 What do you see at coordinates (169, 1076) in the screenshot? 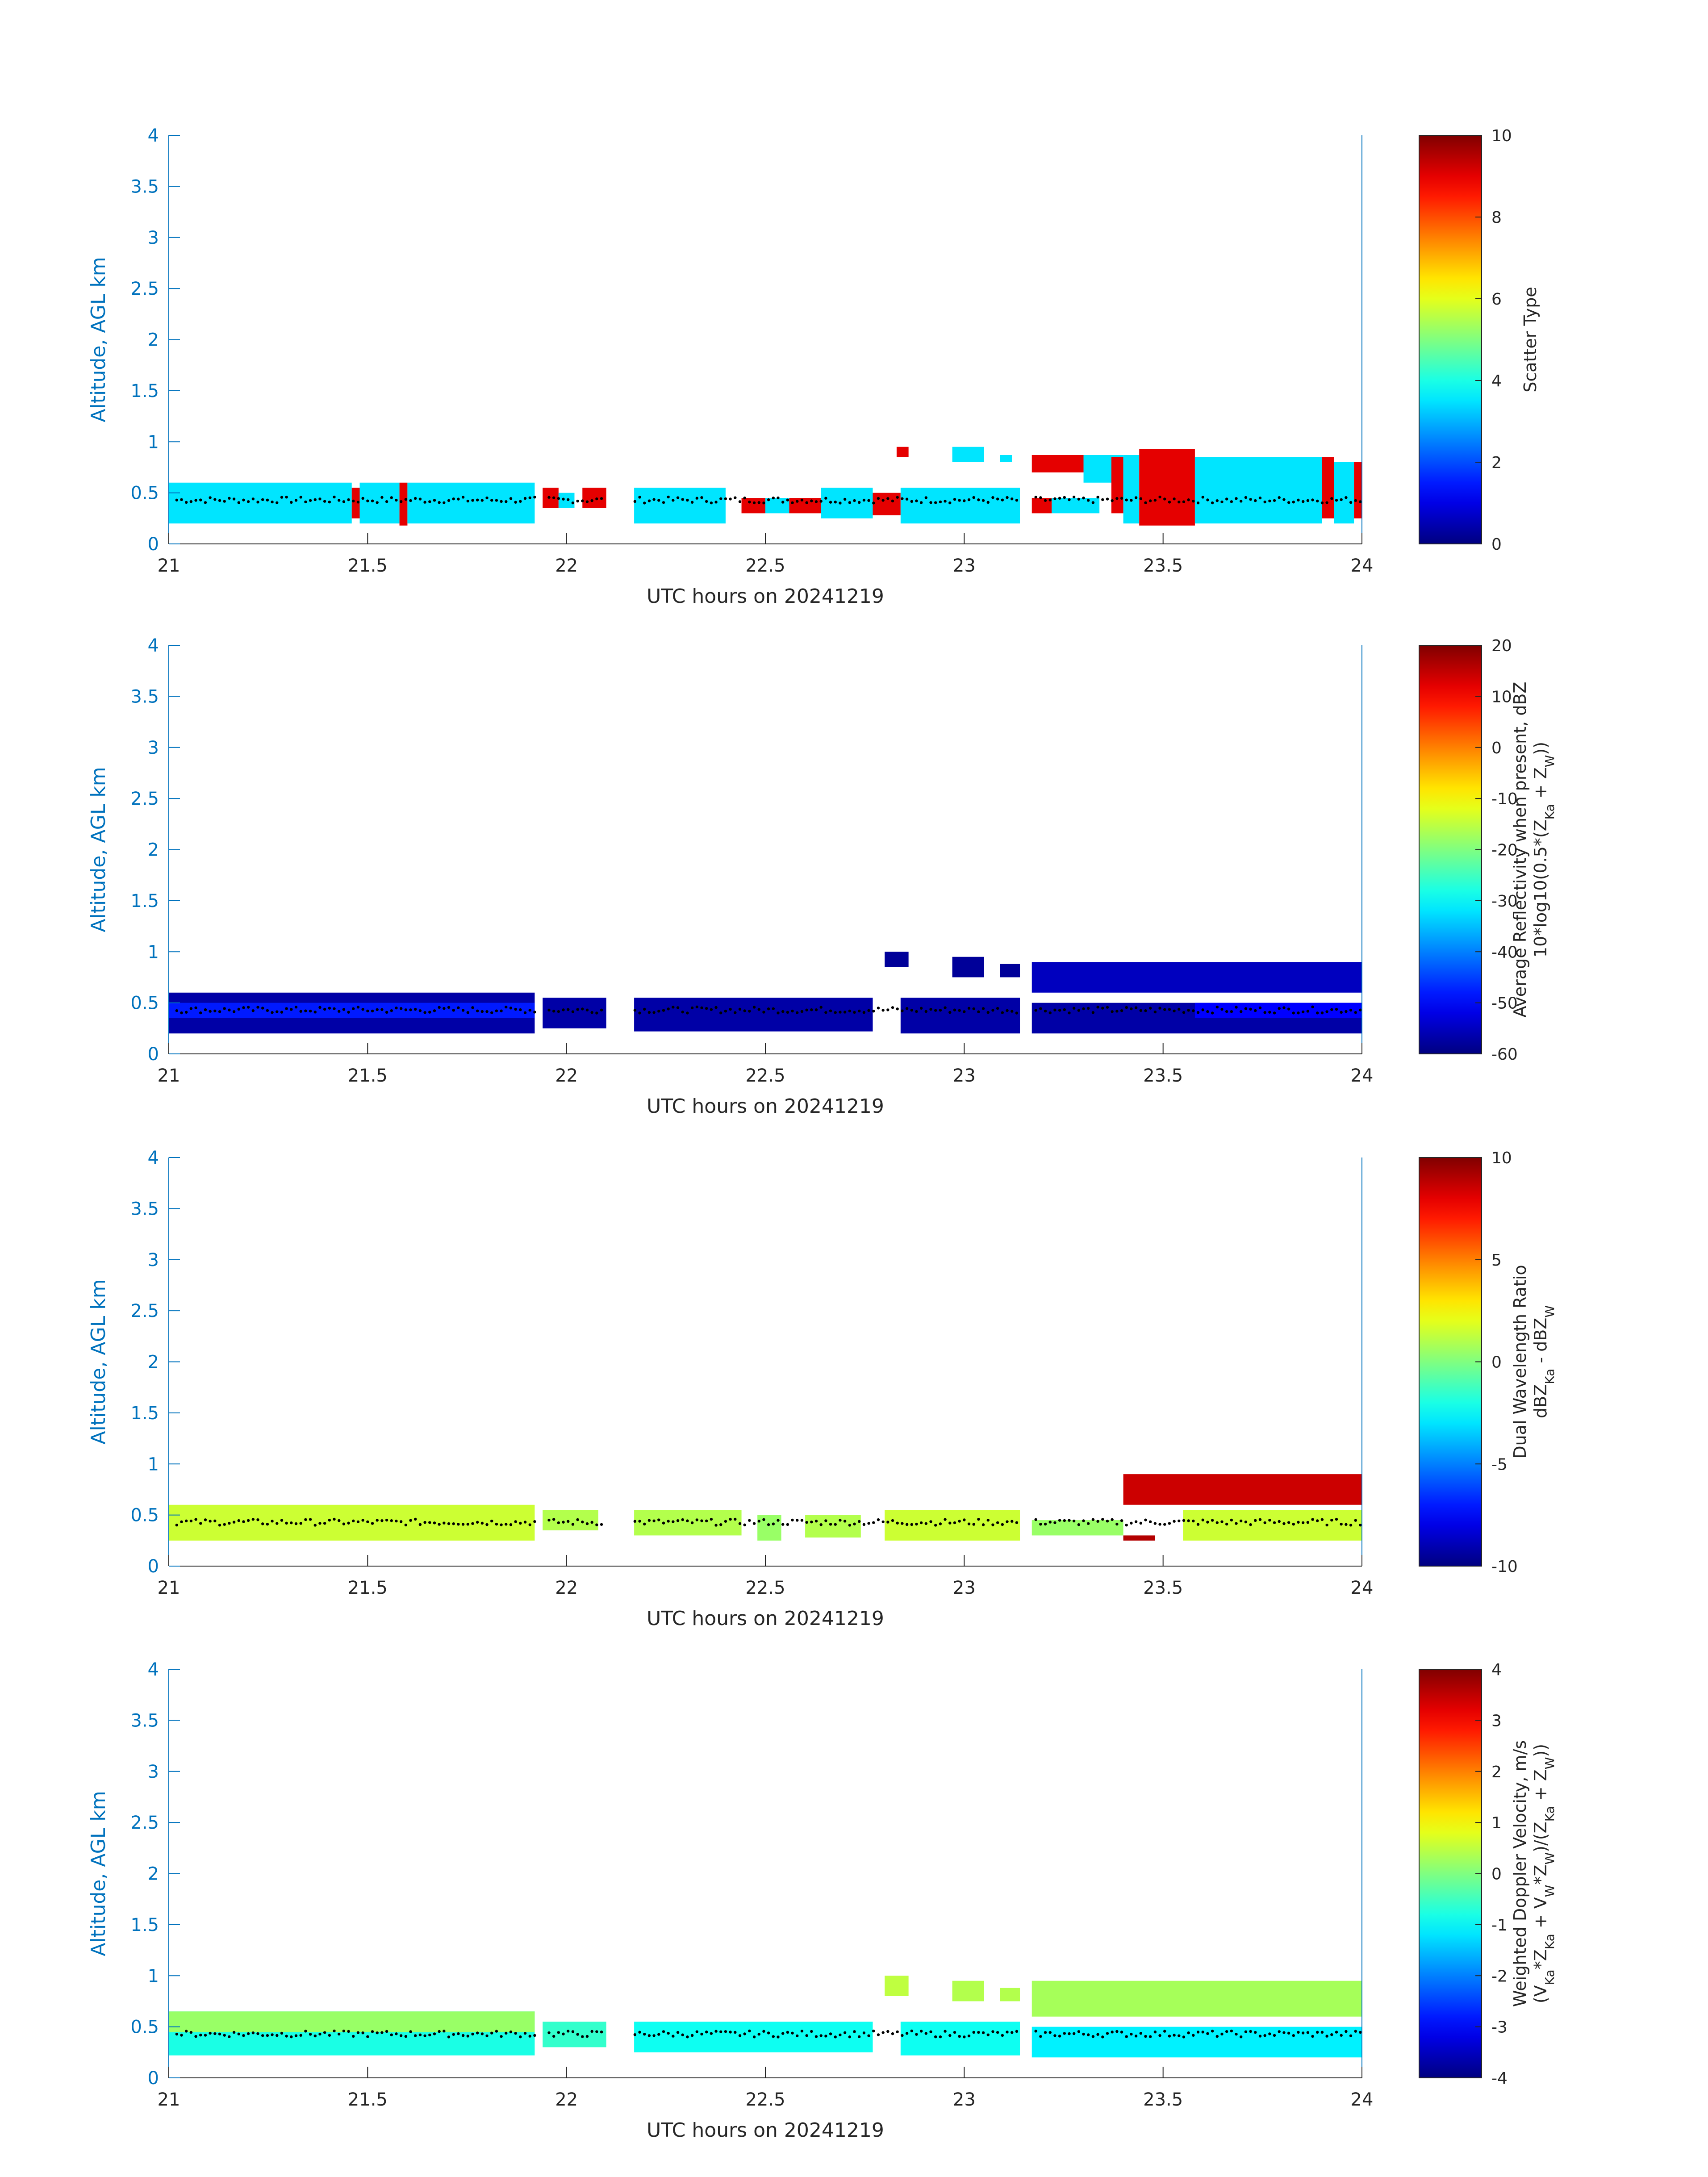
I see `x-tick-label: 21` at bounding box center [169, 1076].